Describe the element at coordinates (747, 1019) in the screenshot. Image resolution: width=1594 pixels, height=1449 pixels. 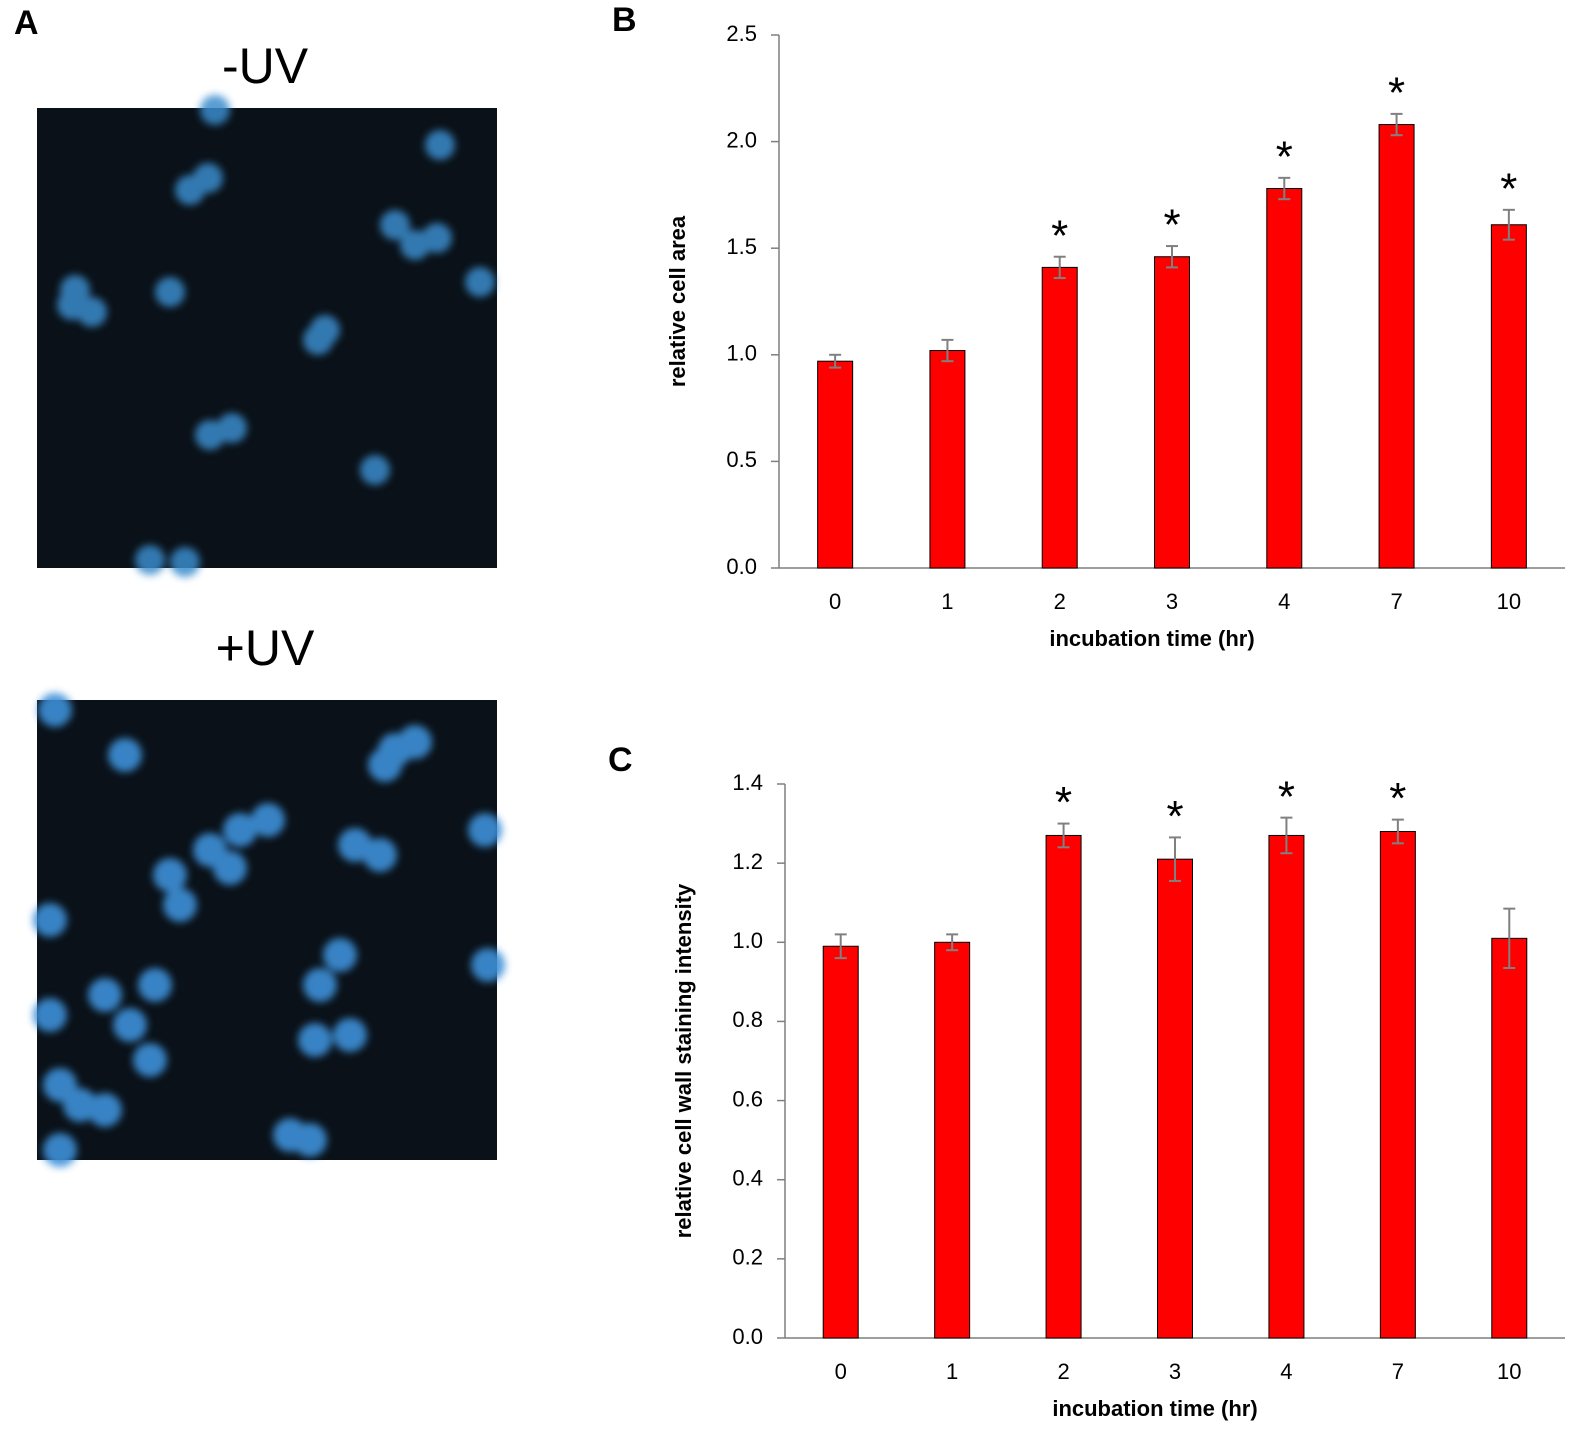
I see `y-tick-label: 0.8` at that location.